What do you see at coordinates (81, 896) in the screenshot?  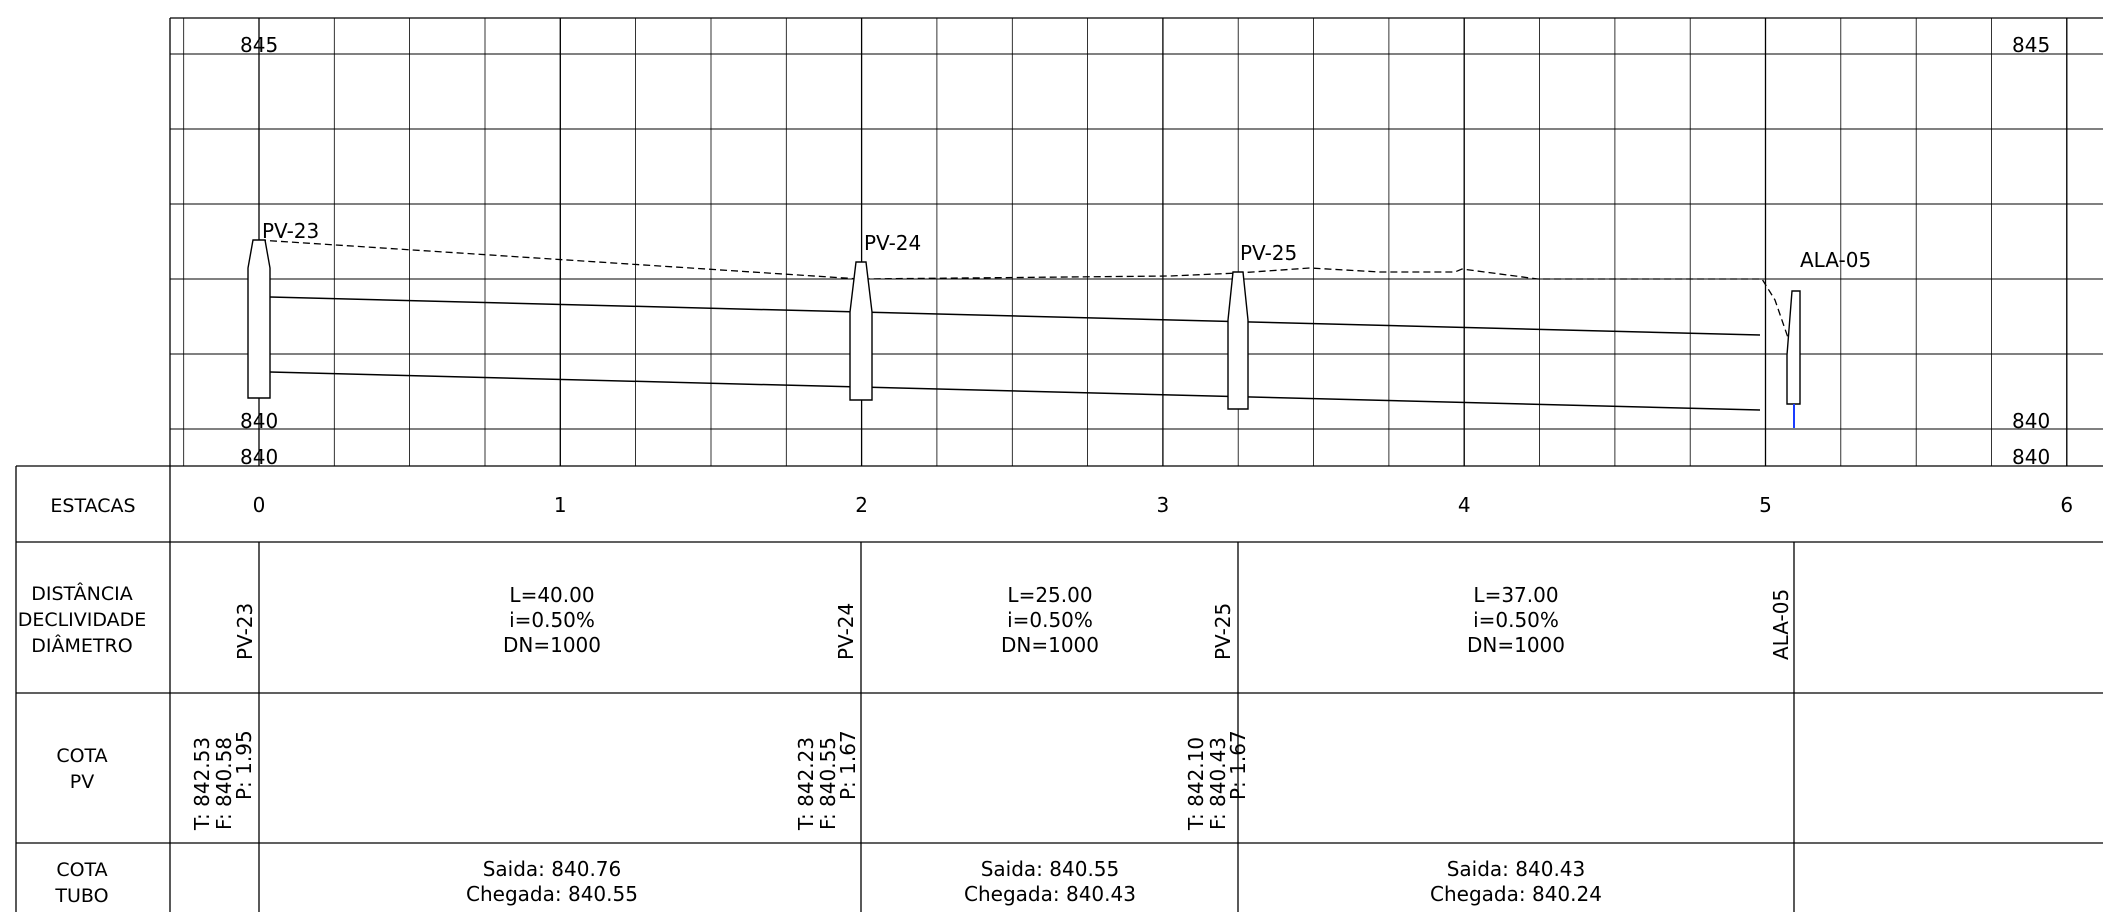 I see `row-header-cota-tubo-2: TUBO` at bounding box center [81, 896].